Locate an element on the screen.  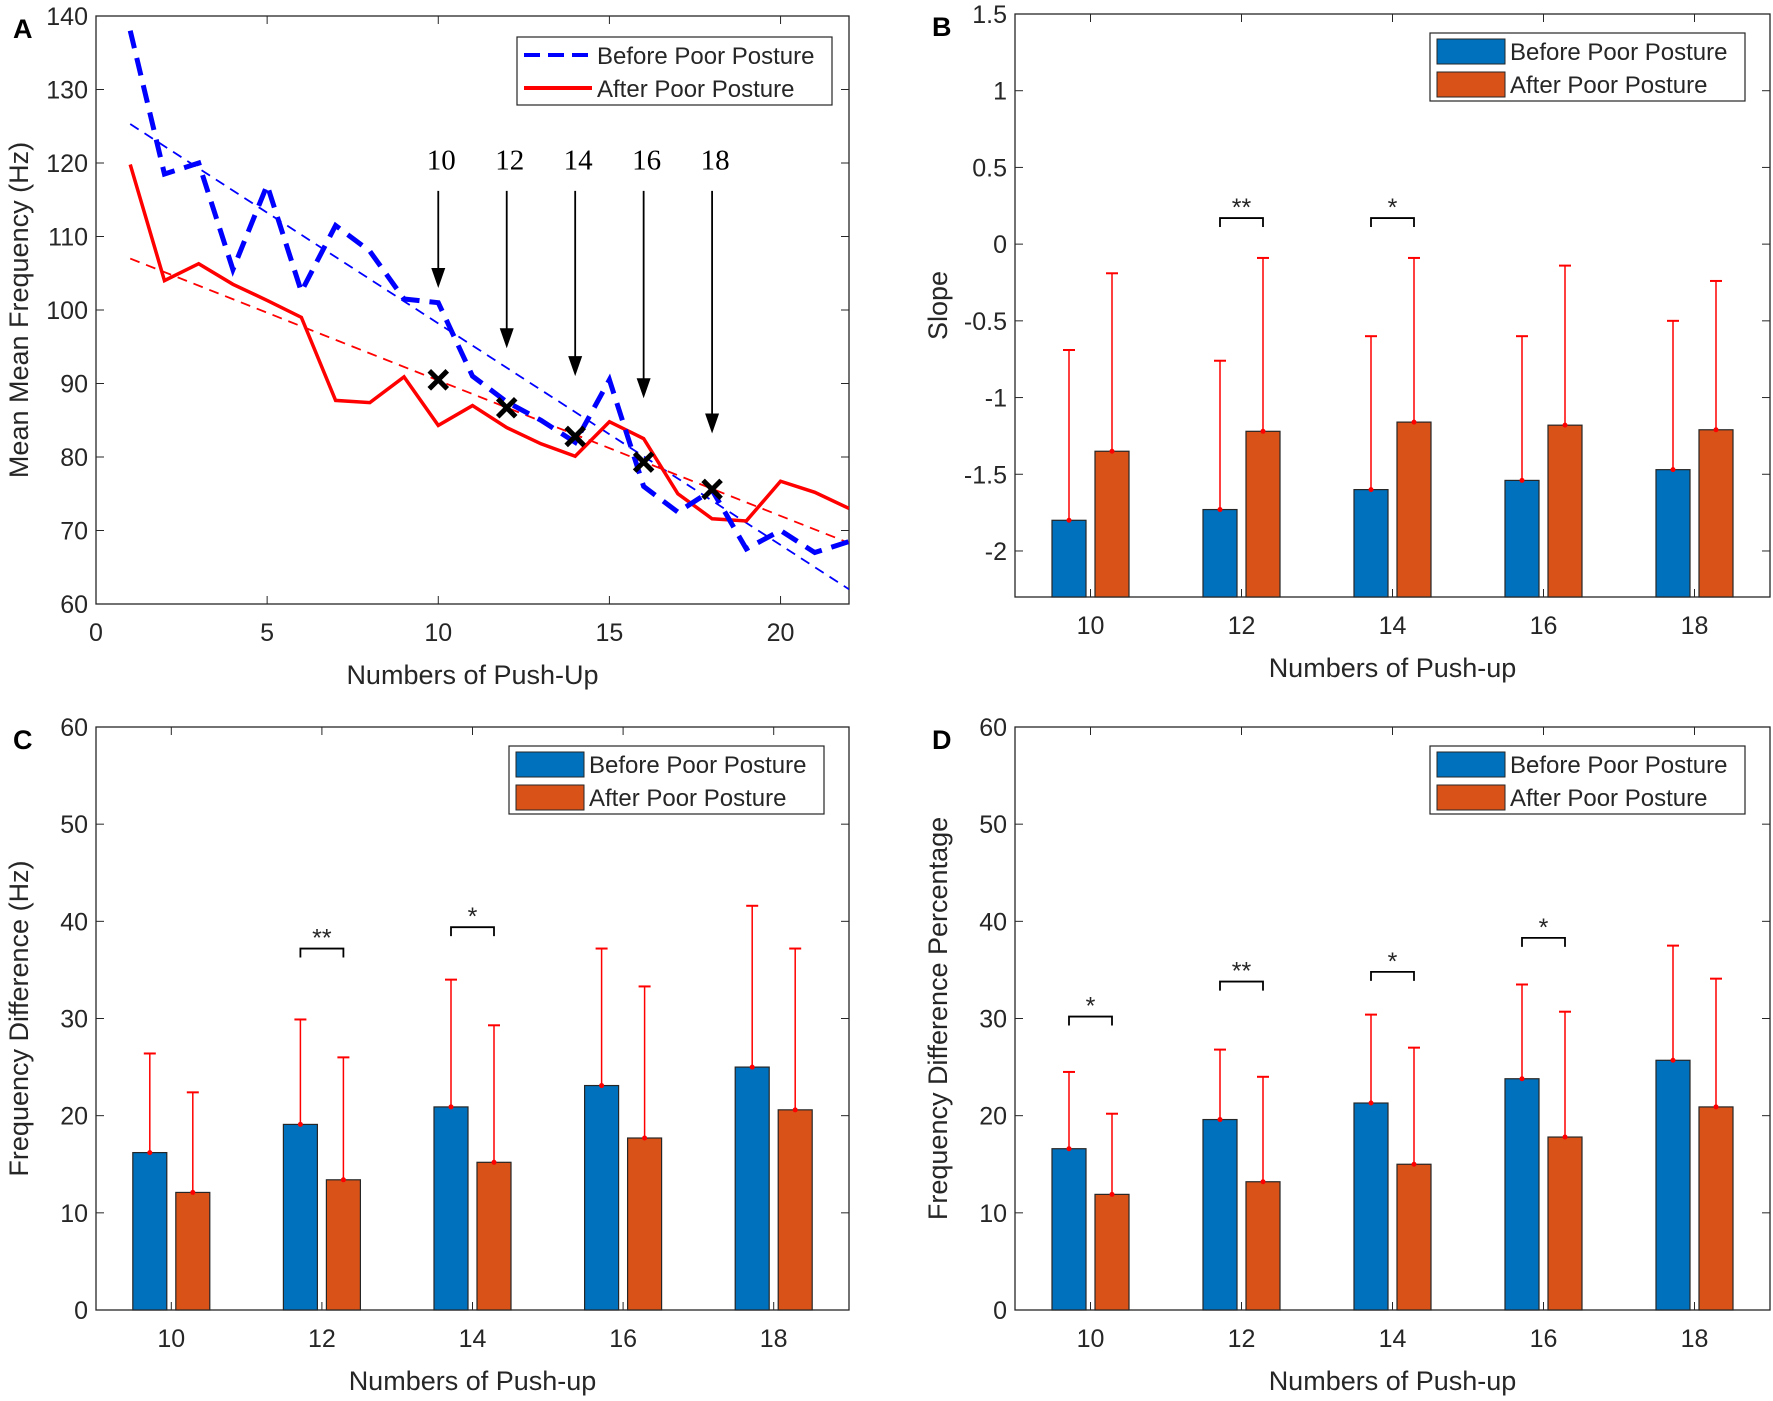
panel-label-C: C is located at coordinates (23, 740).